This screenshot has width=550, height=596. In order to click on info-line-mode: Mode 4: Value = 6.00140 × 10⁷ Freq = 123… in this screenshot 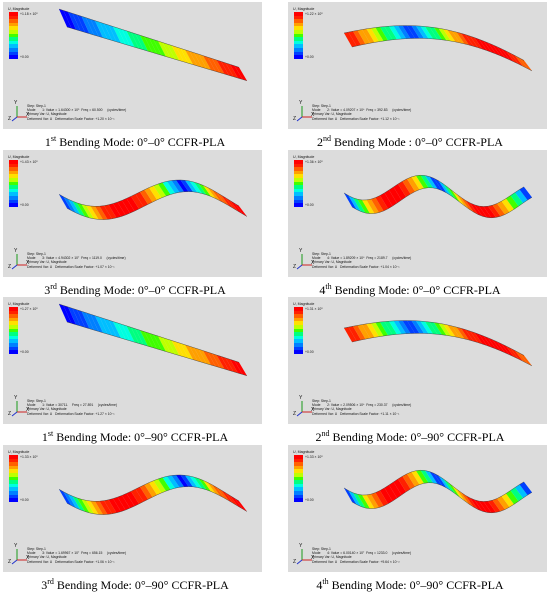, I will do `click(362, 553)`.